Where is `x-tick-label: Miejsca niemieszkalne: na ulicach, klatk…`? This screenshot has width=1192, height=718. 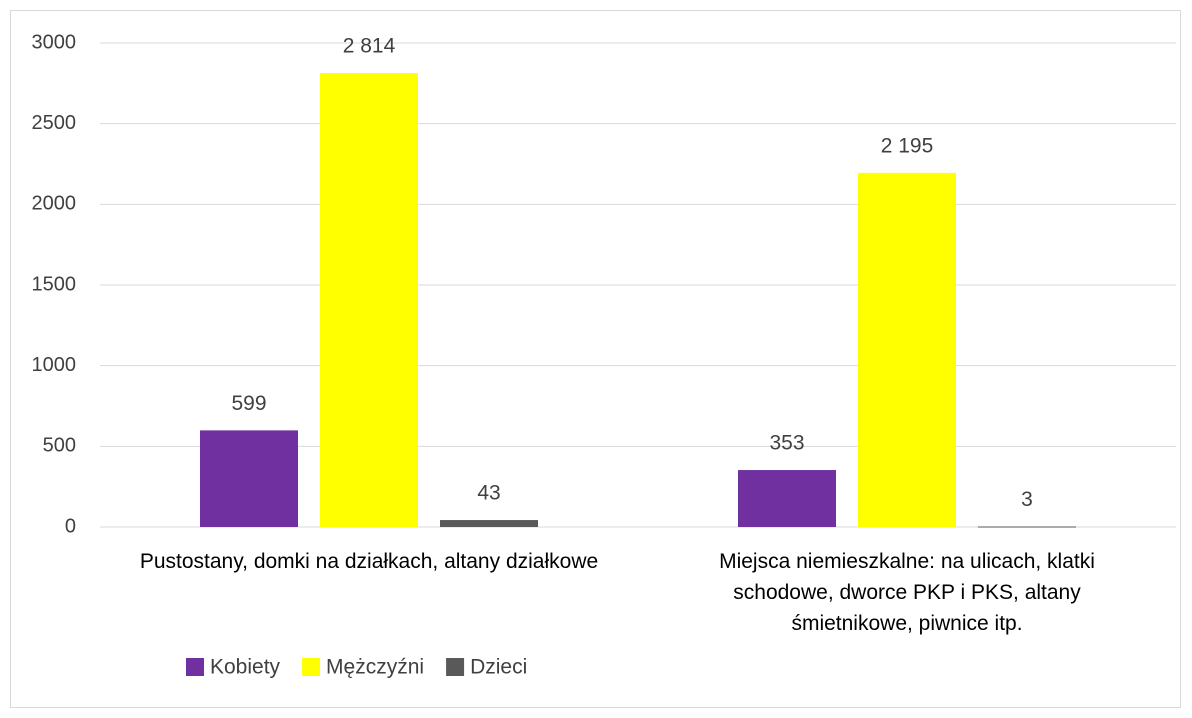 x-tick-label: Miejsca niemieszkalne: na ulicach, klatk… is located at coordinates (907, 592).